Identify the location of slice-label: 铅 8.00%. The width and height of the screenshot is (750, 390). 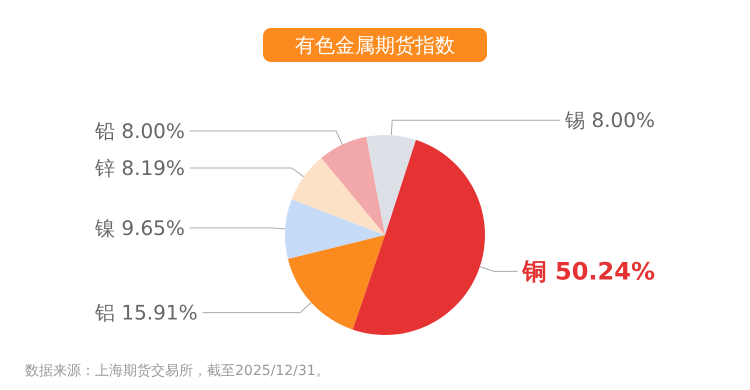
(139, 130).